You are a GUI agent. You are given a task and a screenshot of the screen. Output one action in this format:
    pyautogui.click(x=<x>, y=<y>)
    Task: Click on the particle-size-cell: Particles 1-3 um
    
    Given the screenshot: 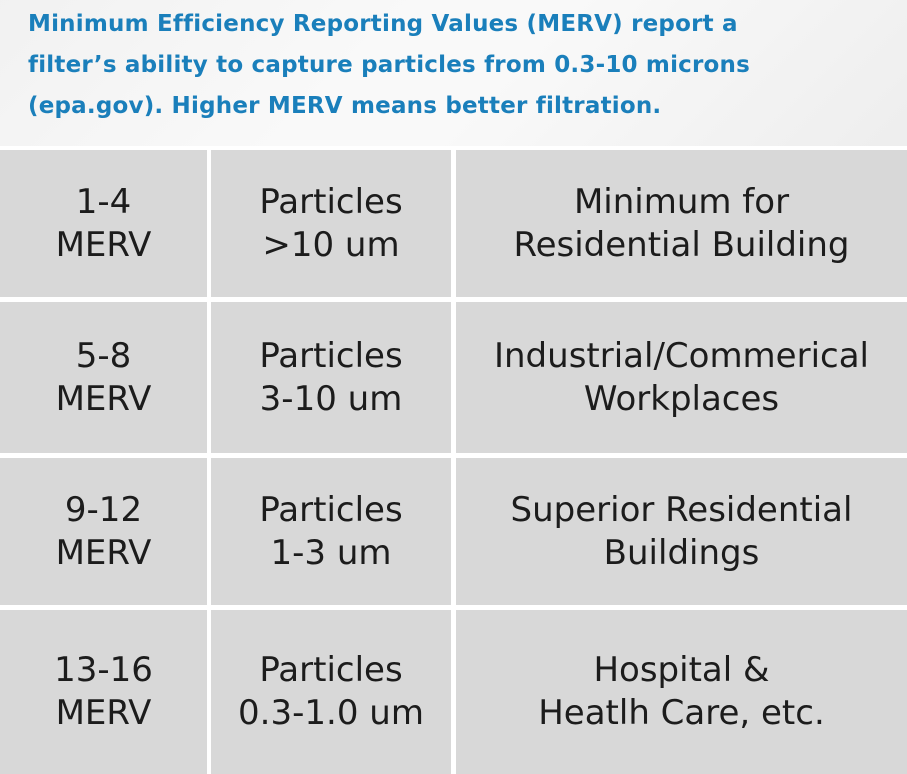 What is the action you would take?
    pyautogui.click(x=331, y=531)
    